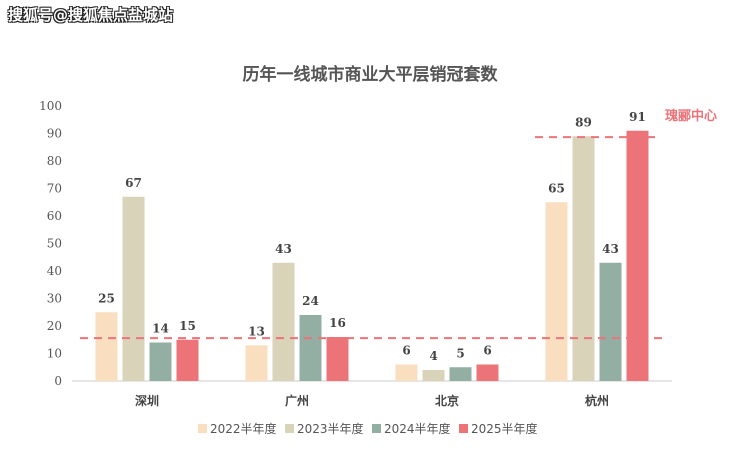 This screenshot has height=473, width=740. What do you see at coordinates (54, 354) in the screenshot?
I see `y-tick-label: 10` at bounding box center [54, 354].